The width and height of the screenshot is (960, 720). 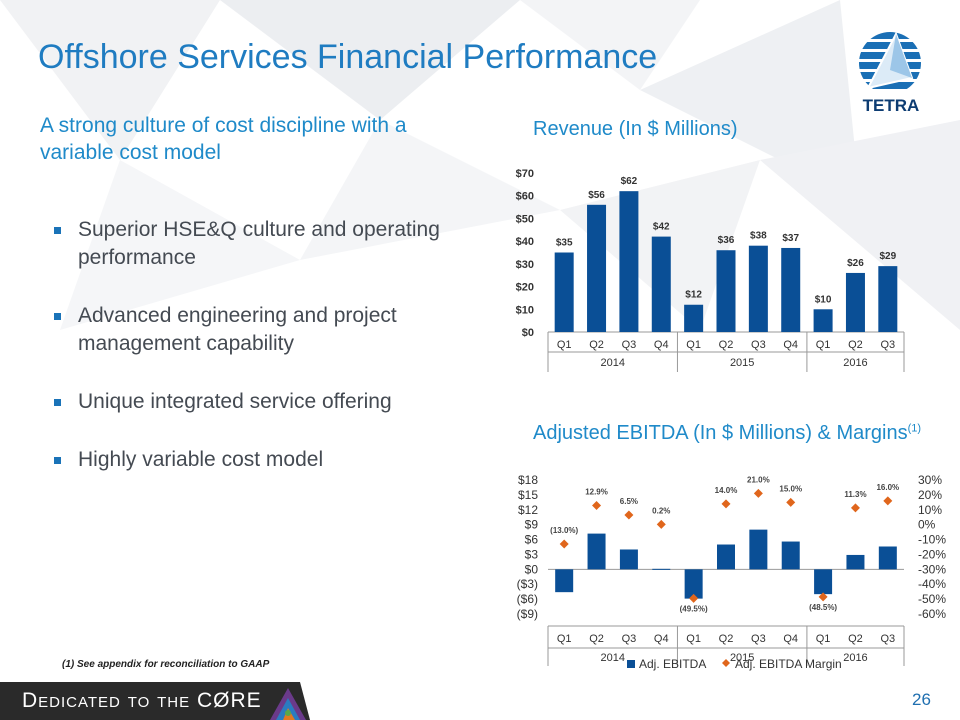 I want to click on logo-text: TETRA, so click(x=891, y=105).